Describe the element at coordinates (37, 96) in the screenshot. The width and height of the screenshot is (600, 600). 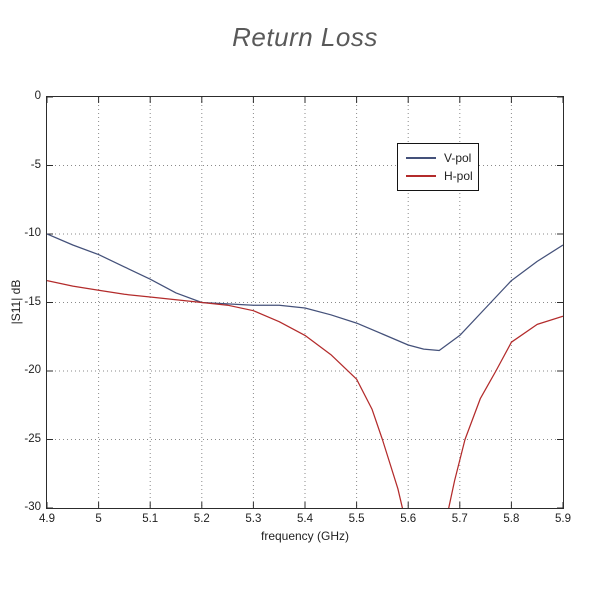
I see `y-tick-label: 0` at that location.